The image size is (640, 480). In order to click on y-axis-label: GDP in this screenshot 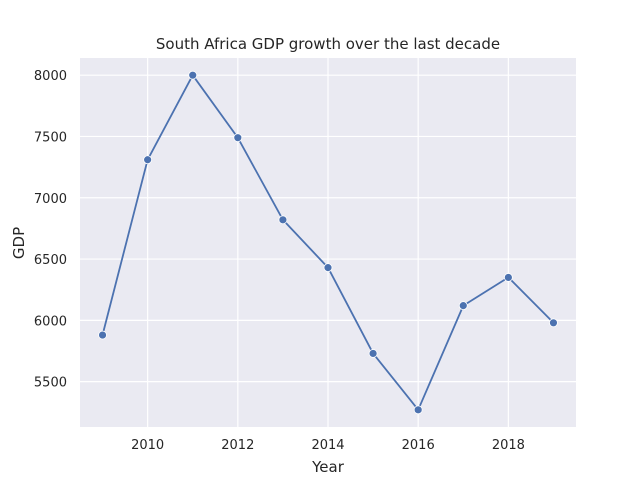, I will do `click(19, 243)`.